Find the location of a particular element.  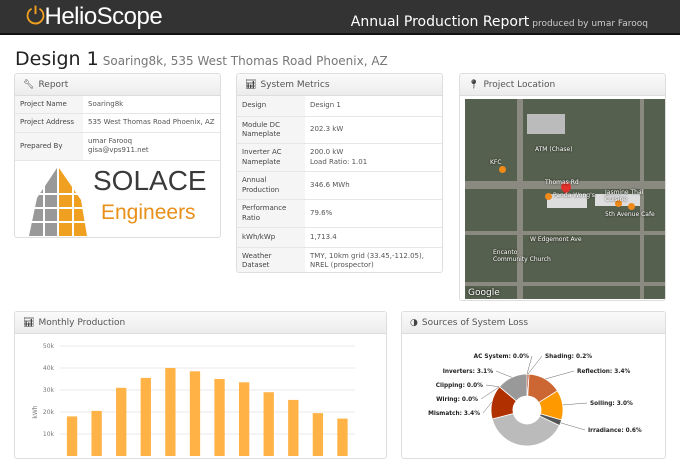

map-label: ATM (Chase) is located at coordinates (554, 149).